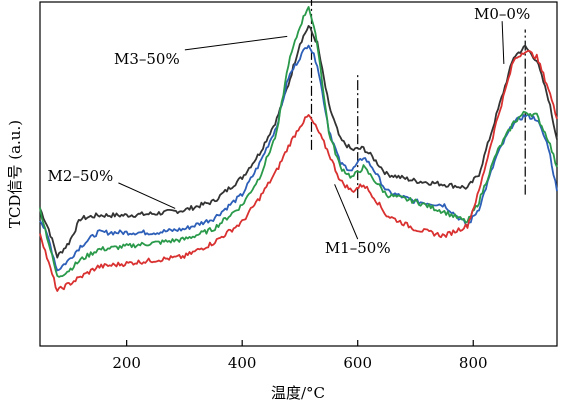 The image size is (561, 407). Describe the element at coordinates (15, 174) in the screenshot. I see `y-axis-label: TCD信号 (a.u.)` at that location.